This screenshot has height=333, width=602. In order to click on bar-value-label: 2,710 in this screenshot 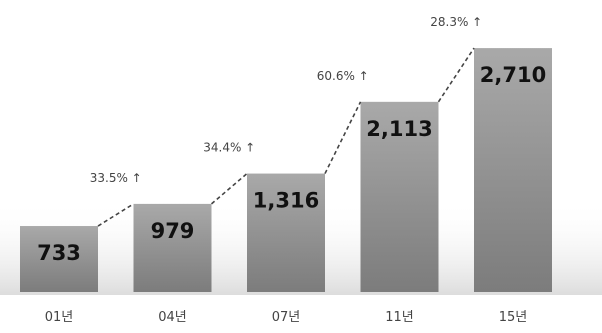, I will do `click(513, 75)`.